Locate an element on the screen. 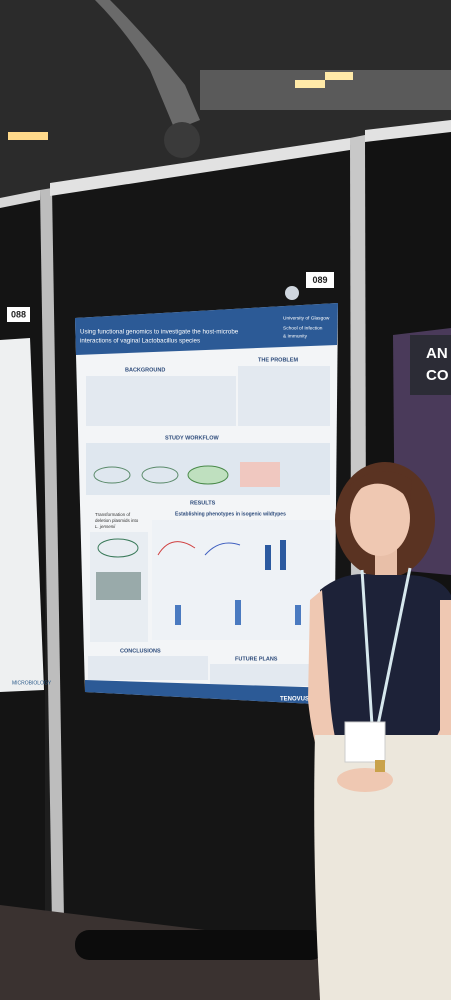 The width and height of the screenshot is (451, 1000). board-number: 088 is located at coordinates (18, 314).